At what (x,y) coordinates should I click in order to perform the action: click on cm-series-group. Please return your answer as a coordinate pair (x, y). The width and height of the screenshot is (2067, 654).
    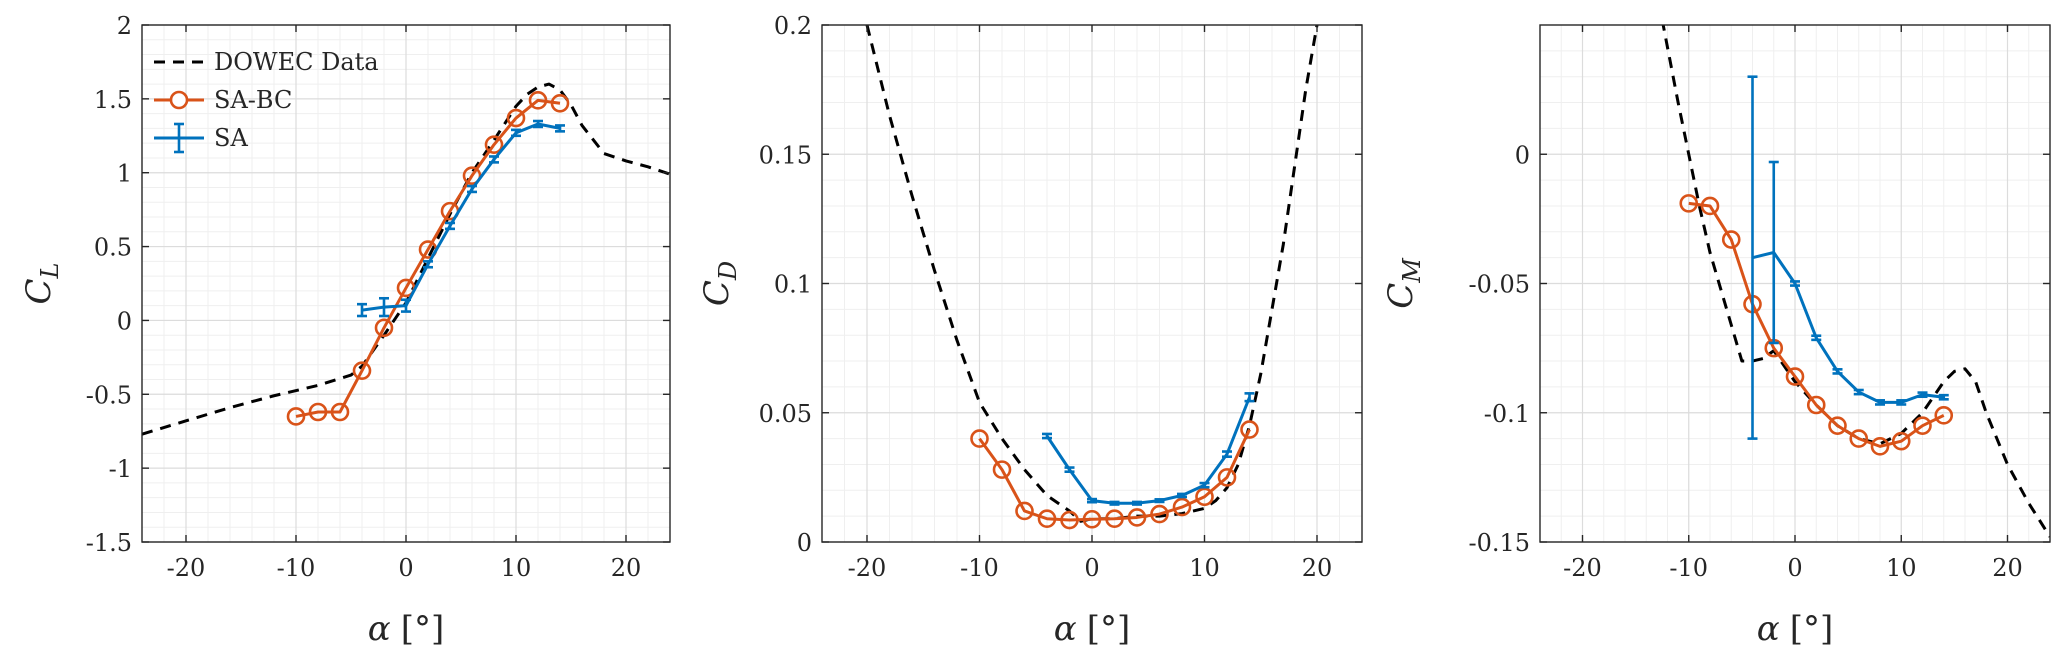
    Looking at the image, I should click on (1855, 281).